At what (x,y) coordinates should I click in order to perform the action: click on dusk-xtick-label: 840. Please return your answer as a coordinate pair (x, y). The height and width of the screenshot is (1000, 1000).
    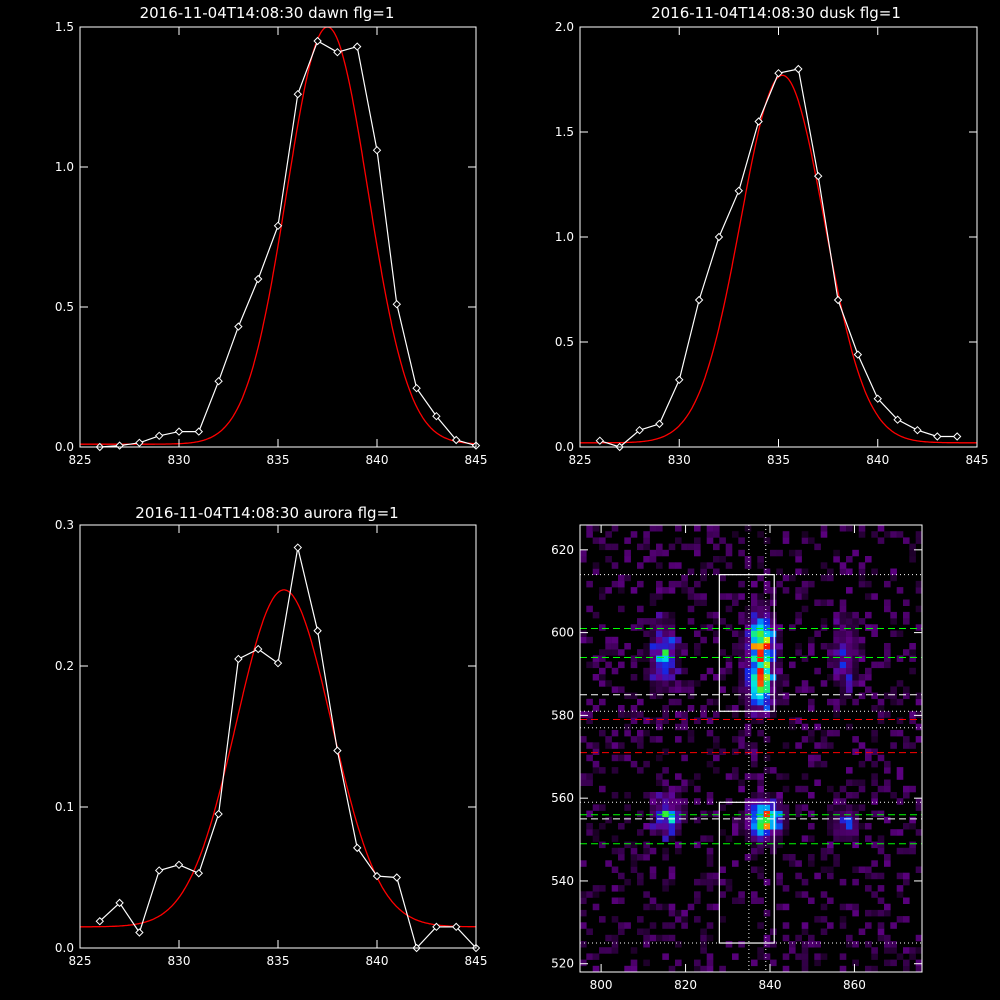
    Looking at the image, I should click on (877, 460).